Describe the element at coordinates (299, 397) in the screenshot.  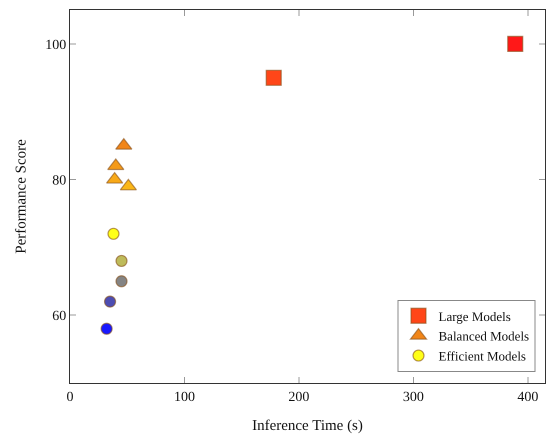
I see `x-tick-label: 200` at that location.